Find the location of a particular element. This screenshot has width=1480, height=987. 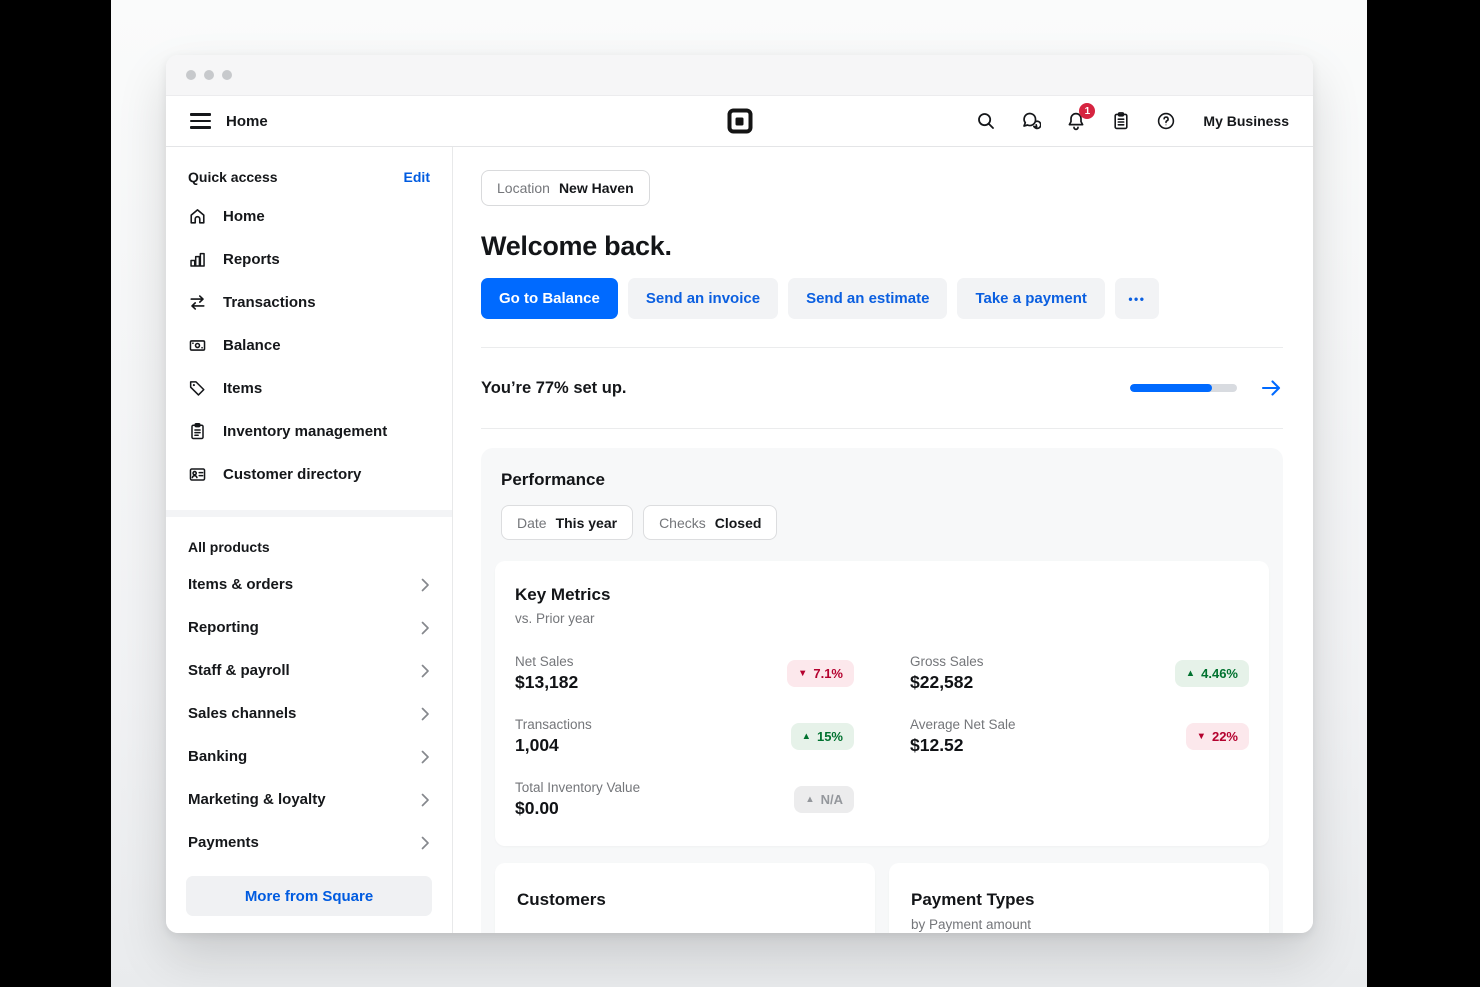

payment-types-title: Payment Types is located at coordinates (973, 899).